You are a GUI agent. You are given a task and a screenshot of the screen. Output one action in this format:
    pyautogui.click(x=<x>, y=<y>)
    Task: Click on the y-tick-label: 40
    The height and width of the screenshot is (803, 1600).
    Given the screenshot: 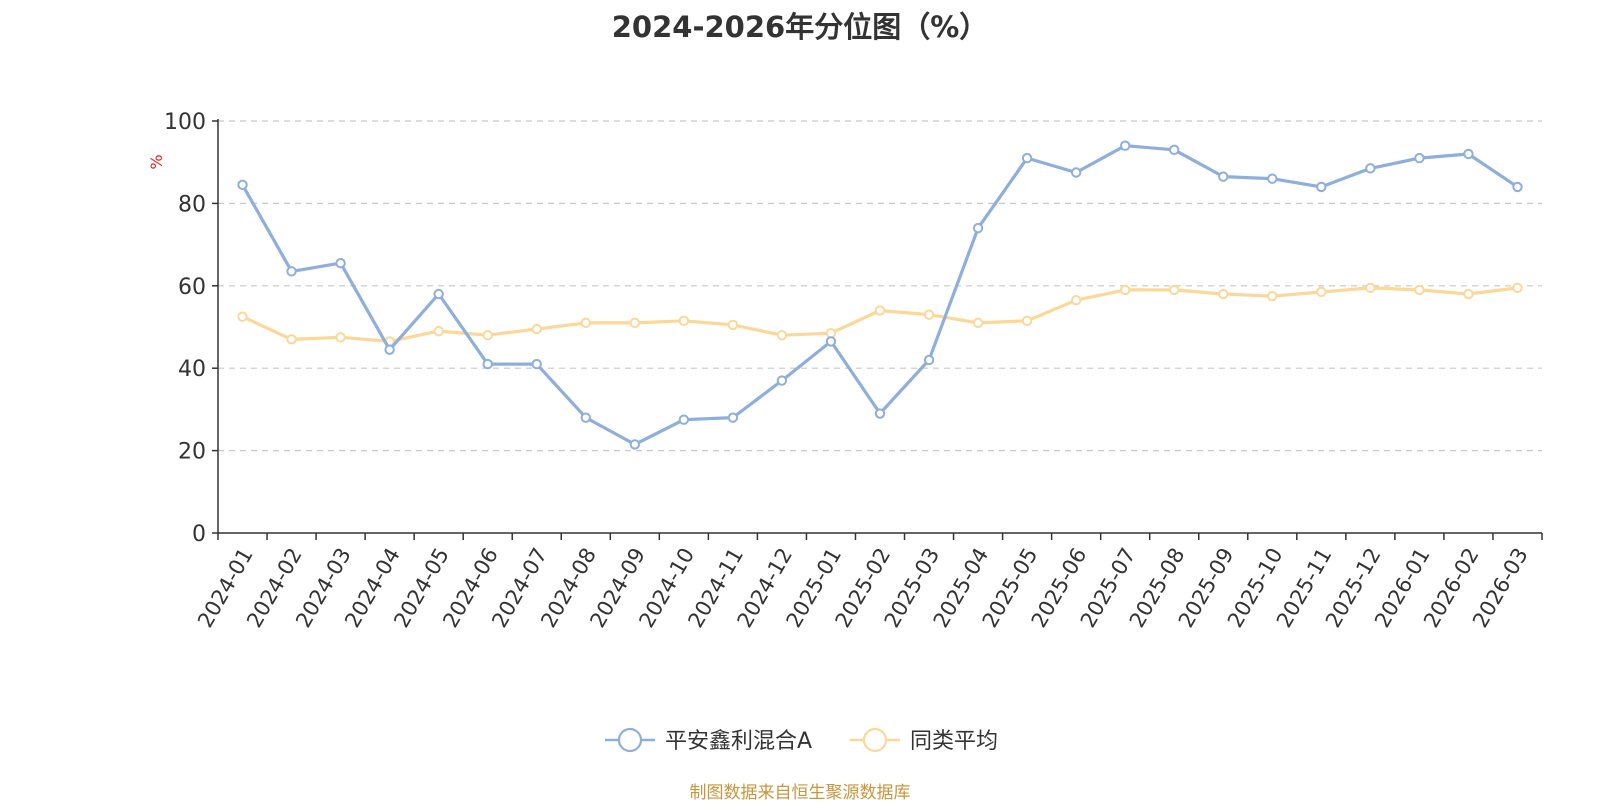 What is the action you would take?
    pyautogui.click(x=192, y=369)
    